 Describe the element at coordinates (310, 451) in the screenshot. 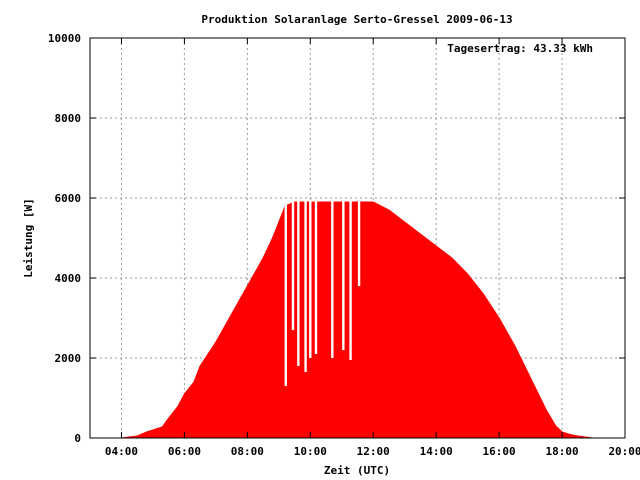

I see `x-tick-label: 10:00` at that location.